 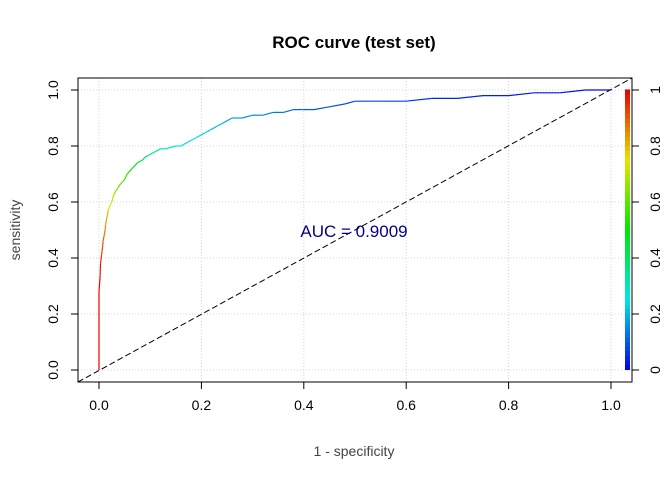 What do you see at coordinates (53, 258) in the screenshot?
I see `y-tick-label: 0.4` at bounding box center [53, 258].